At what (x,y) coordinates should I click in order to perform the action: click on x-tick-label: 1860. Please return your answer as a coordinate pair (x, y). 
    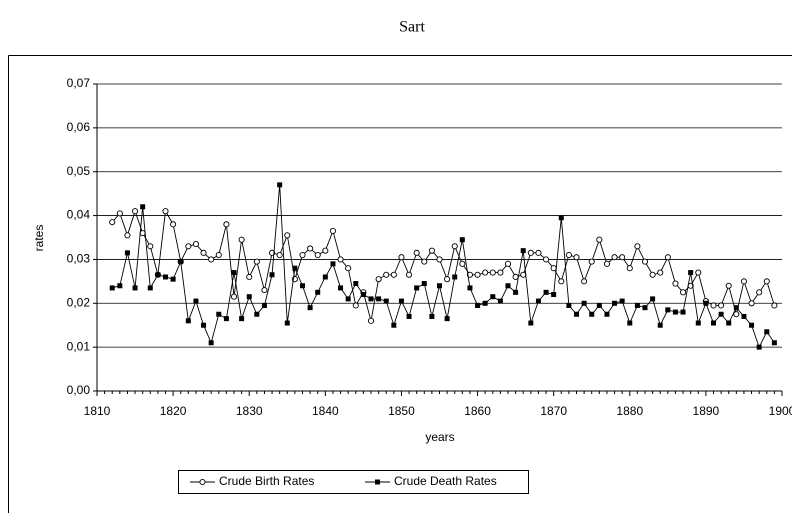
    Looking at the image, I should click on (477, 411).